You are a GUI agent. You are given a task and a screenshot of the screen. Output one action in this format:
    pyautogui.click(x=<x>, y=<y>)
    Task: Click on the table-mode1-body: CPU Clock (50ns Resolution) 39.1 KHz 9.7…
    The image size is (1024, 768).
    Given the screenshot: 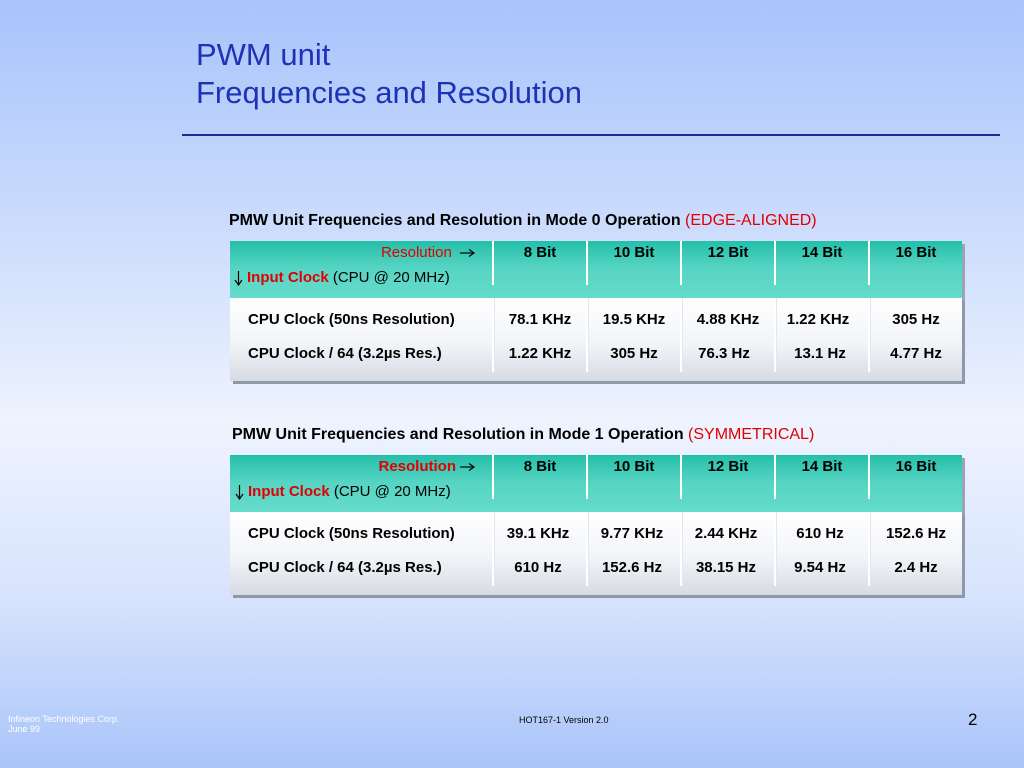 What is the action you would take?
    pyautogui.click(x=596, y=553)
    